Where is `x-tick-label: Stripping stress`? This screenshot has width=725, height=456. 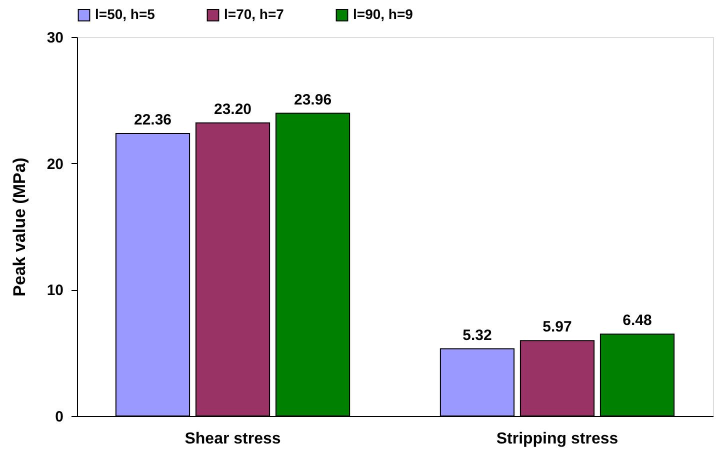
x-tick-label: Stripping stress is located at coordinates (557, 439).